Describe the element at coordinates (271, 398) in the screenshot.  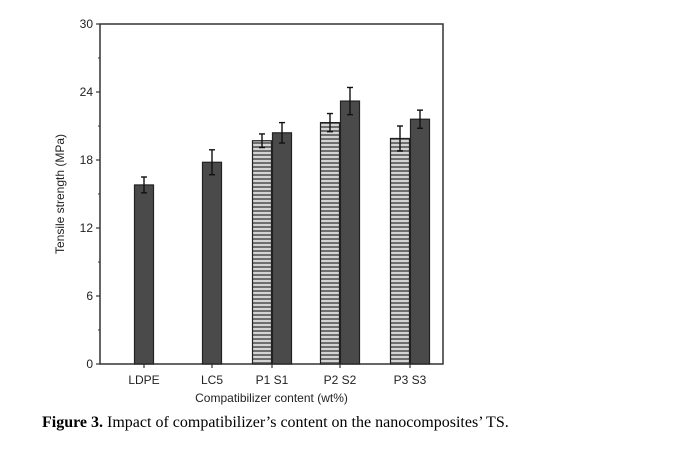
I see `x-axis-title: Compatibilizer content (wt%)` at that location.